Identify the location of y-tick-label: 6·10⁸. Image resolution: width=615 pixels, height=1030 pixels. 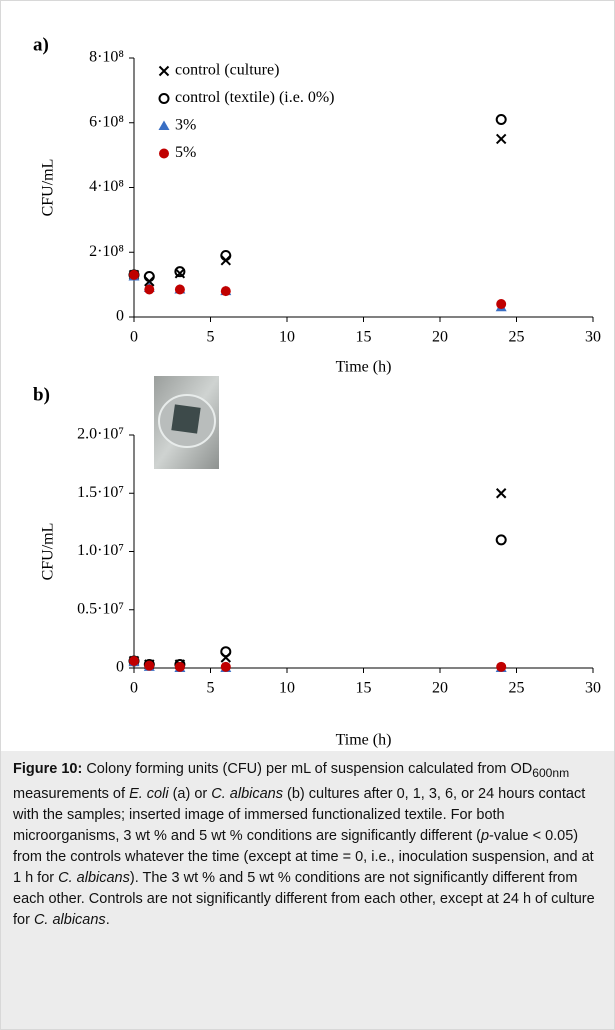
(106, 121).